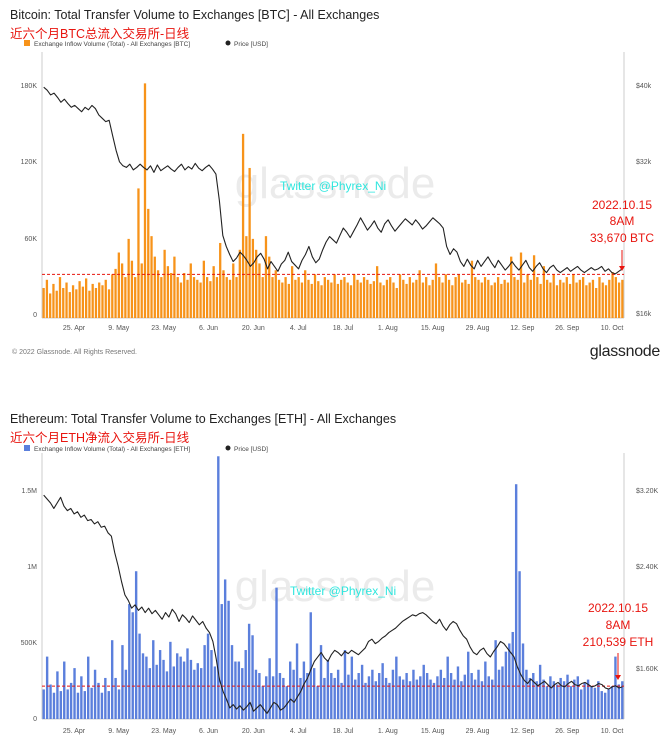  I want to click on legend-swatch-inflow, so click(27, 448).